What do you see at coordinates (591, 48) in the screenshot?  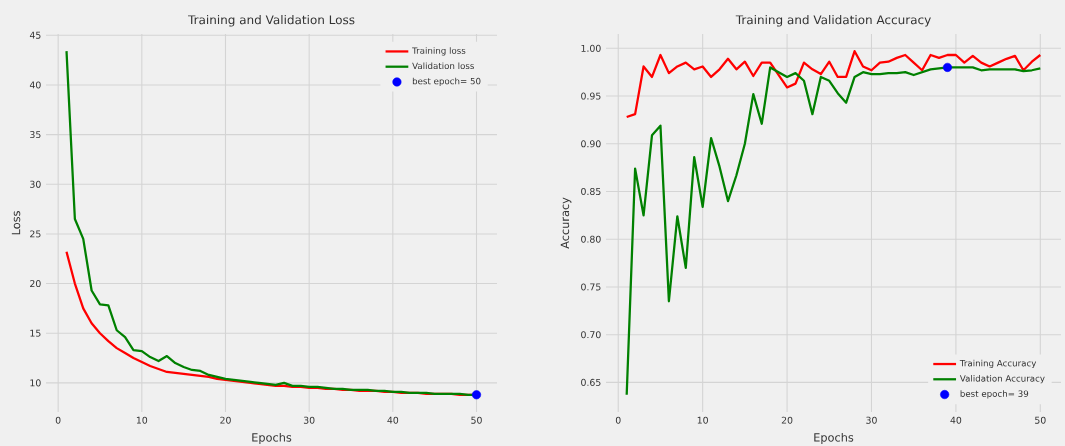 I see `y-tick-label: 1.00` at bounding box center [591, 48].